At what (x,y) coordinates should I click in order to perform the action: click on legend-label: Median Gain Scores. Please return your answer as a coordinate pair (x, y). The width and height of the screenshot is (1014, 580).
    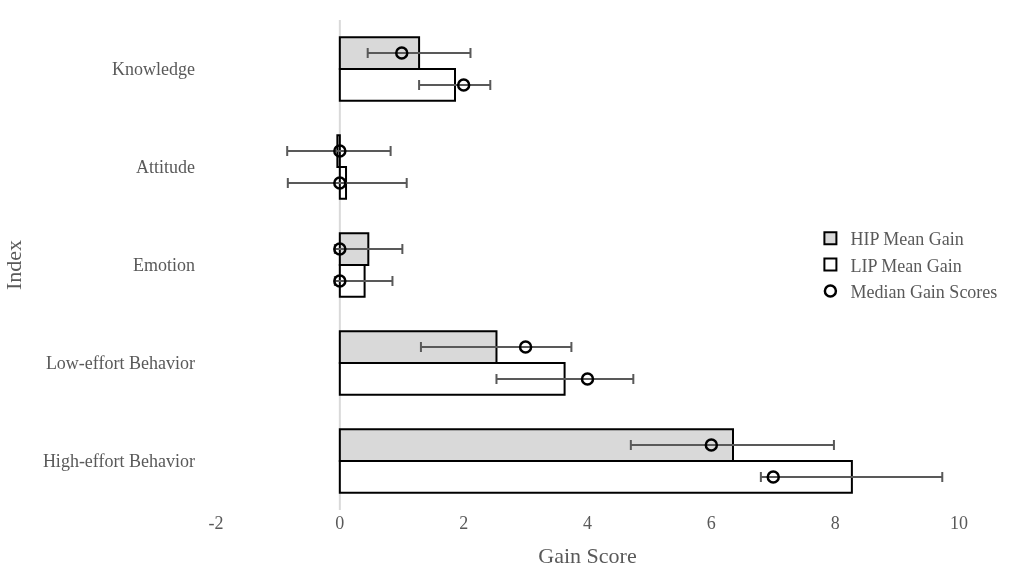
    Looking at the image, I should click on (924, 292).